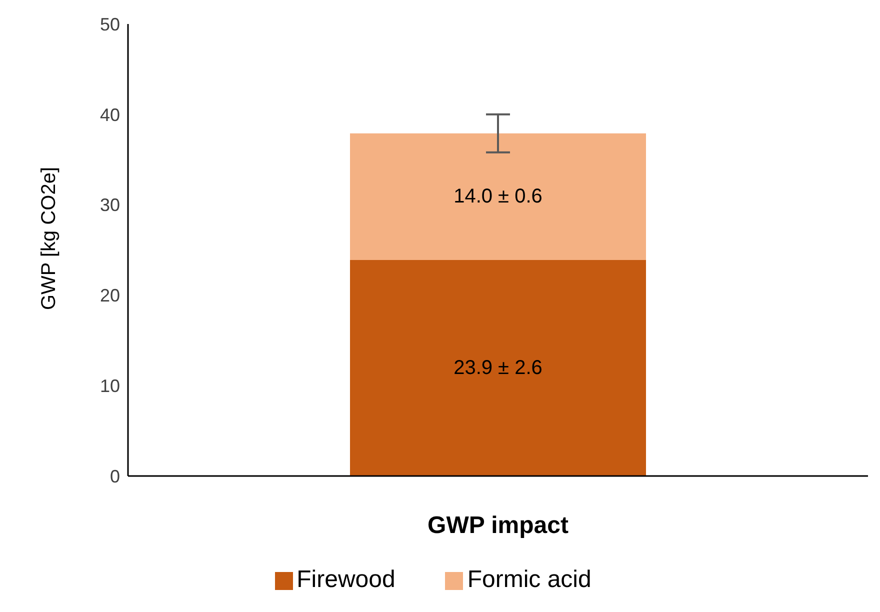  I want to click on y-tick-label: 50, so click(110, 24).